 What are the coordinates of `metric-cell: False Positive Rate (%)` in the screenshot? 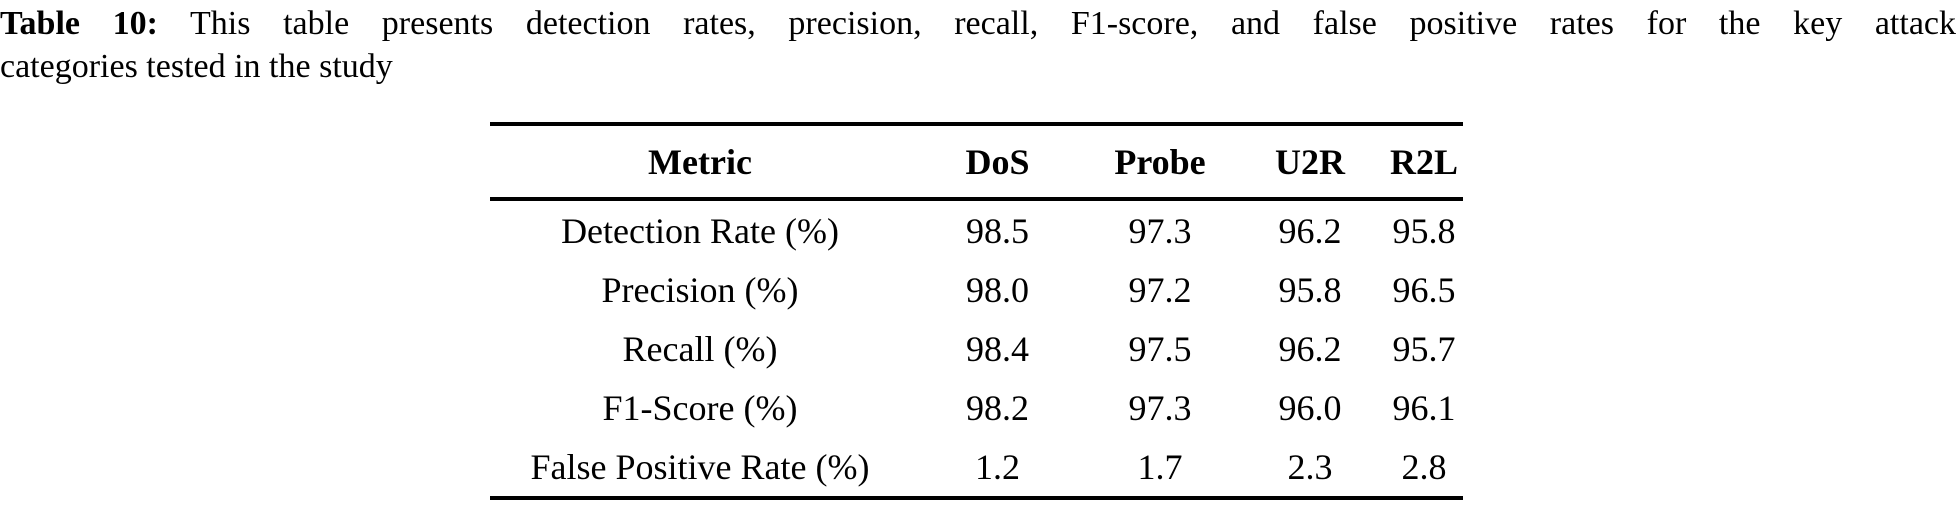 It's located at (700, 466).